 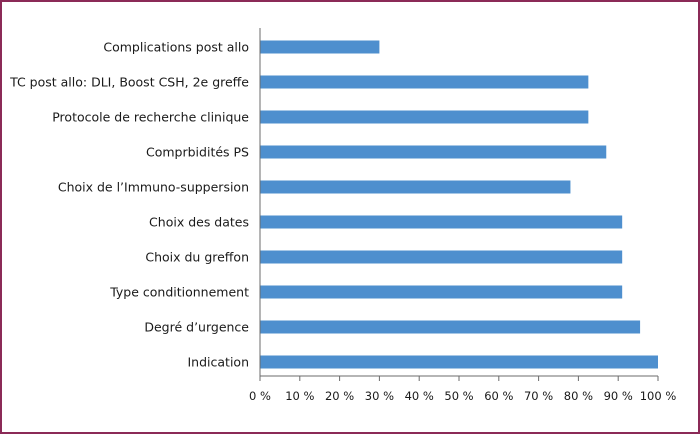 I want to click on x-tick-label-30: 30 %, so click(x=379, y=396).